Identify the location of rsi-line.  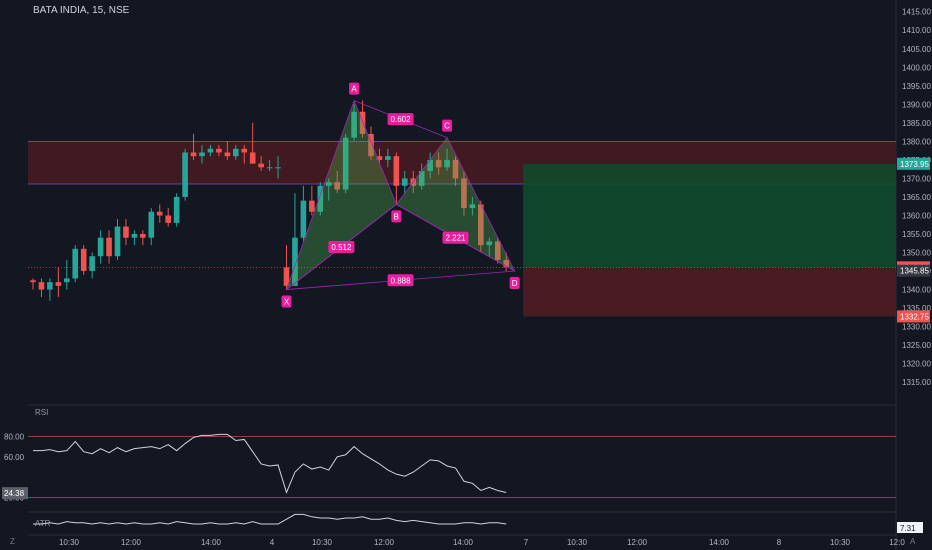
(270, 463).